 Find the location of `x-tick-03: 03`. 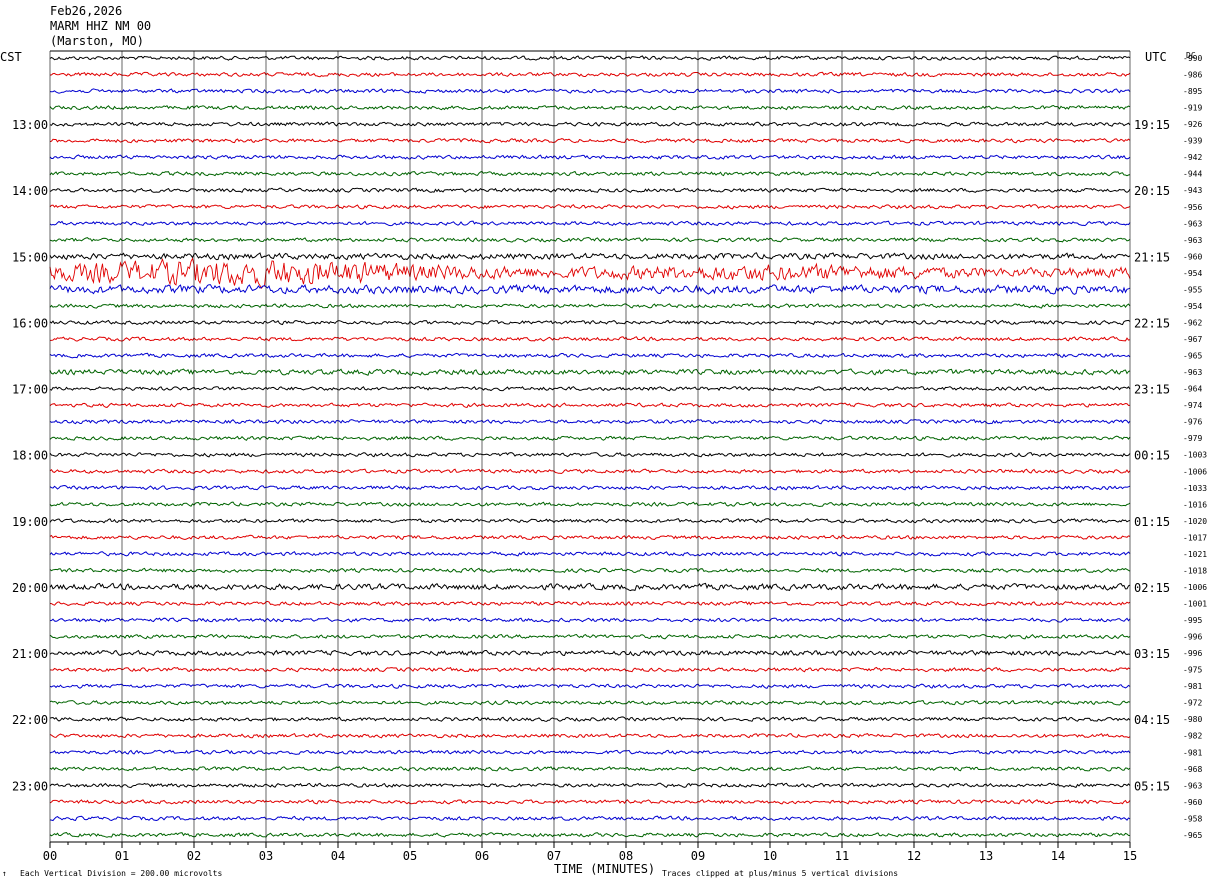

x-tick-03: 03 is located at coordinates (266, 856).